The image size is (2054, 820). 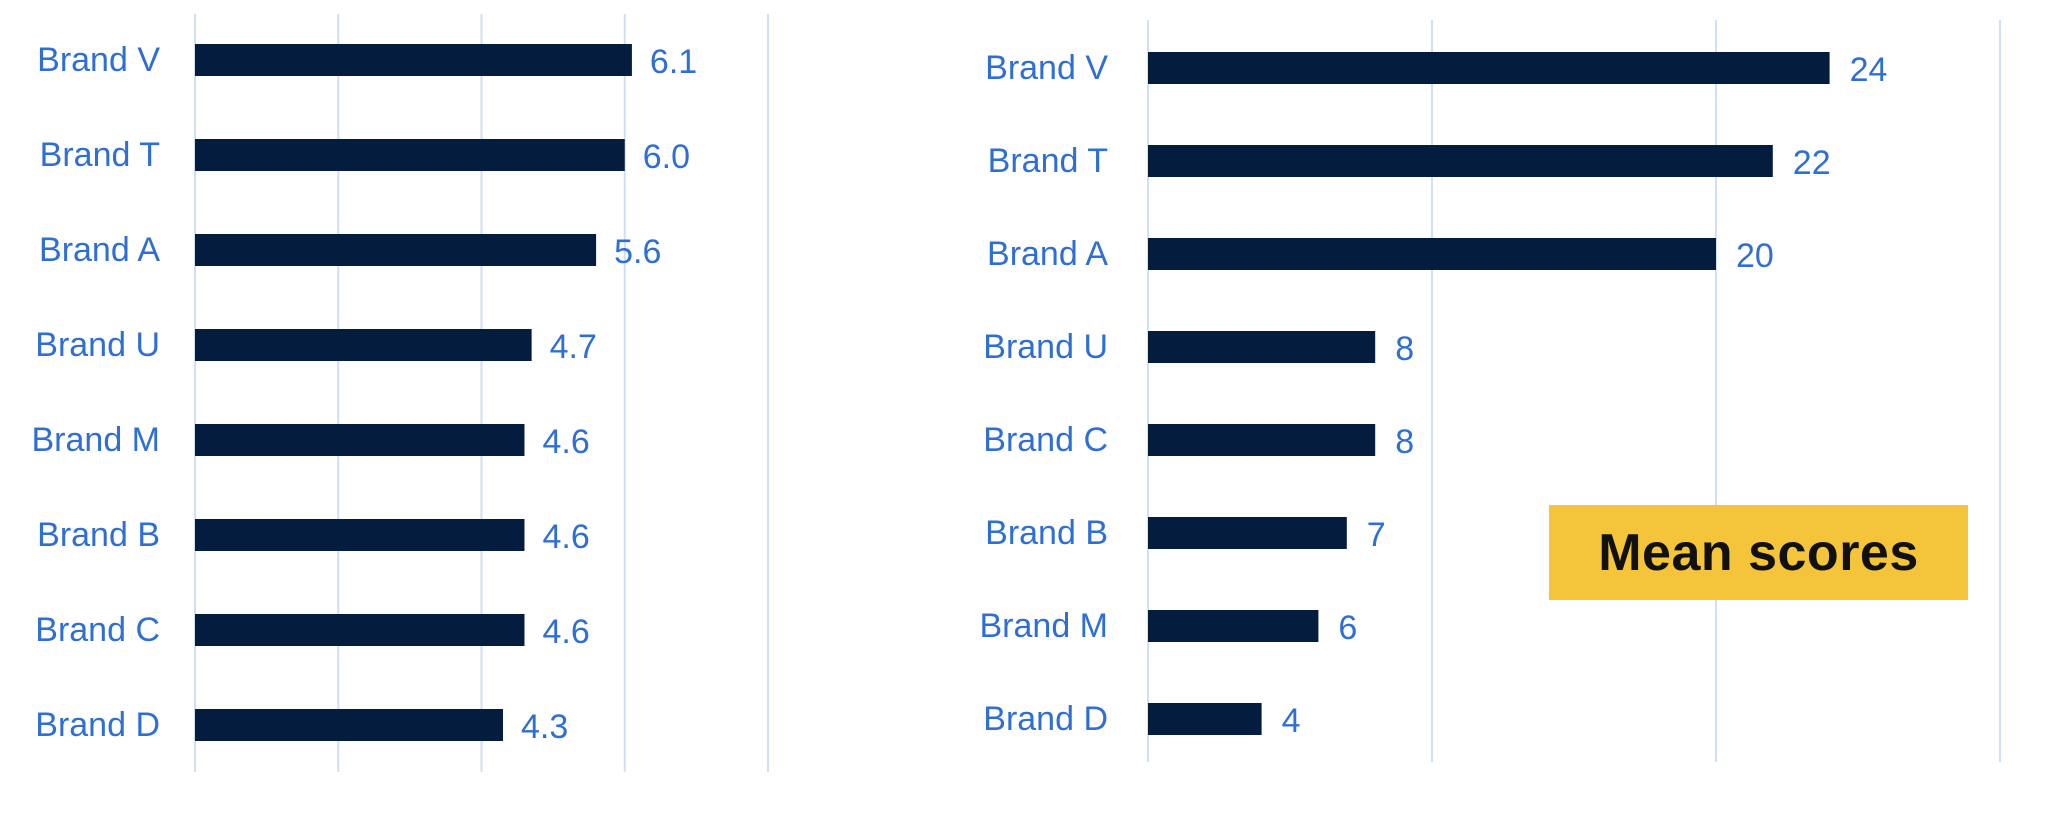 What do you see at coordinates (1376, 535) in the screenshot?
I see `chart2-value-label: 7` at bounding box center [1376, 535].